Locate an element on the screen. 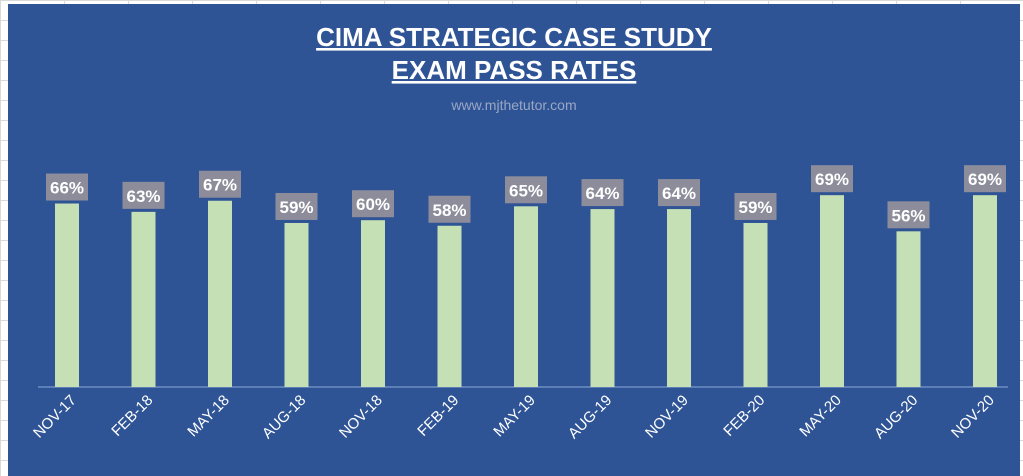  data-label: 56% is located at coordinates (908, 215).